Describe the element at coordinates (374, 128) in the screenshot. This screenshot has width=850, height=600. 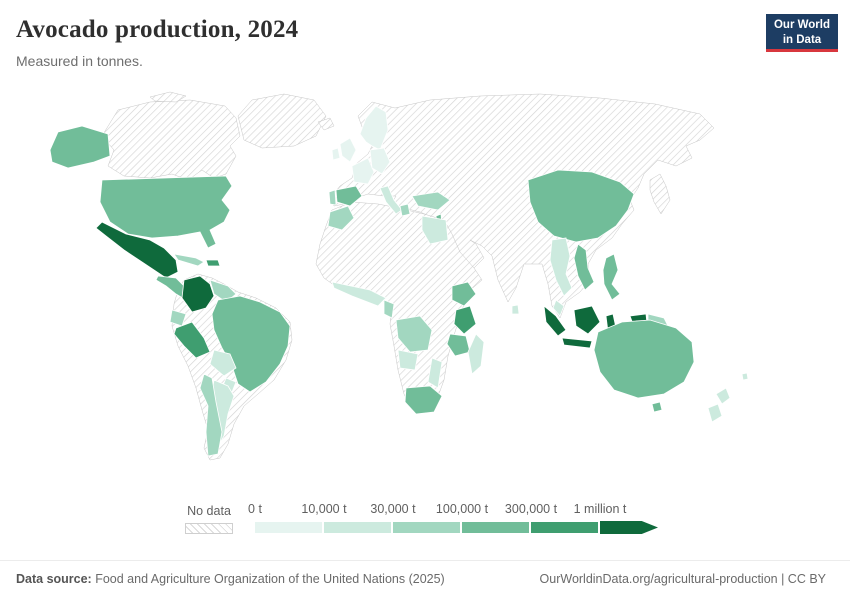
I see `country-norway-sweden` at that location.